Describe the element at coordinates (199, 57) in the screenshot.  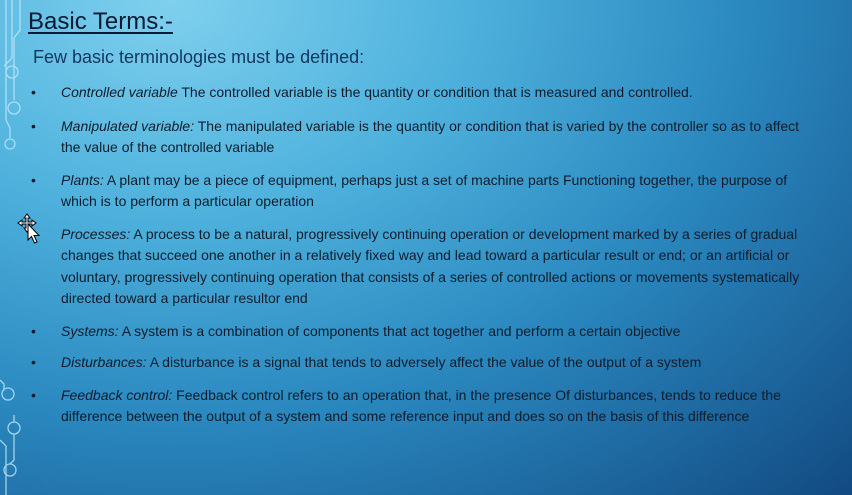
I see `slide-subtitle: Few basic terminologies must be defined:` at that location.